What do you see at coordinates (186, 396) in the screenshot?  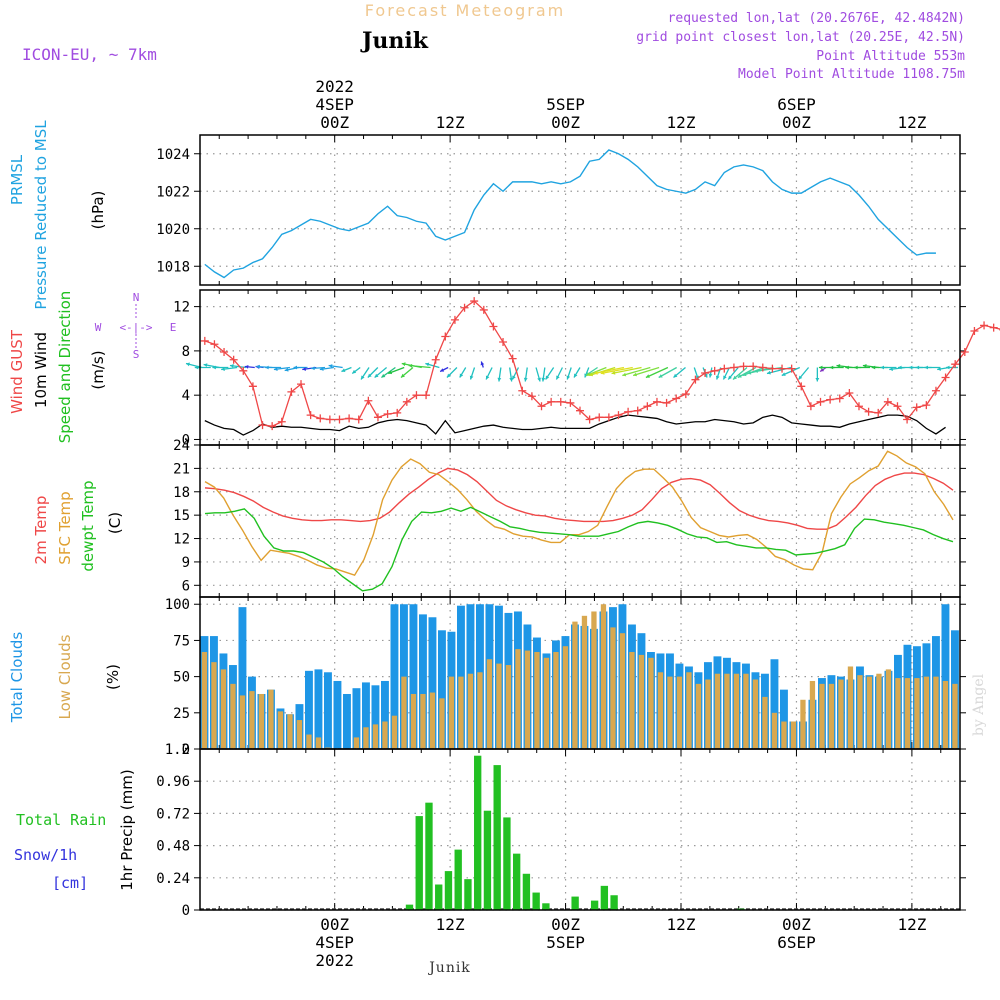 I see `y-tick-label: 4` at bounding box center [186, 396].